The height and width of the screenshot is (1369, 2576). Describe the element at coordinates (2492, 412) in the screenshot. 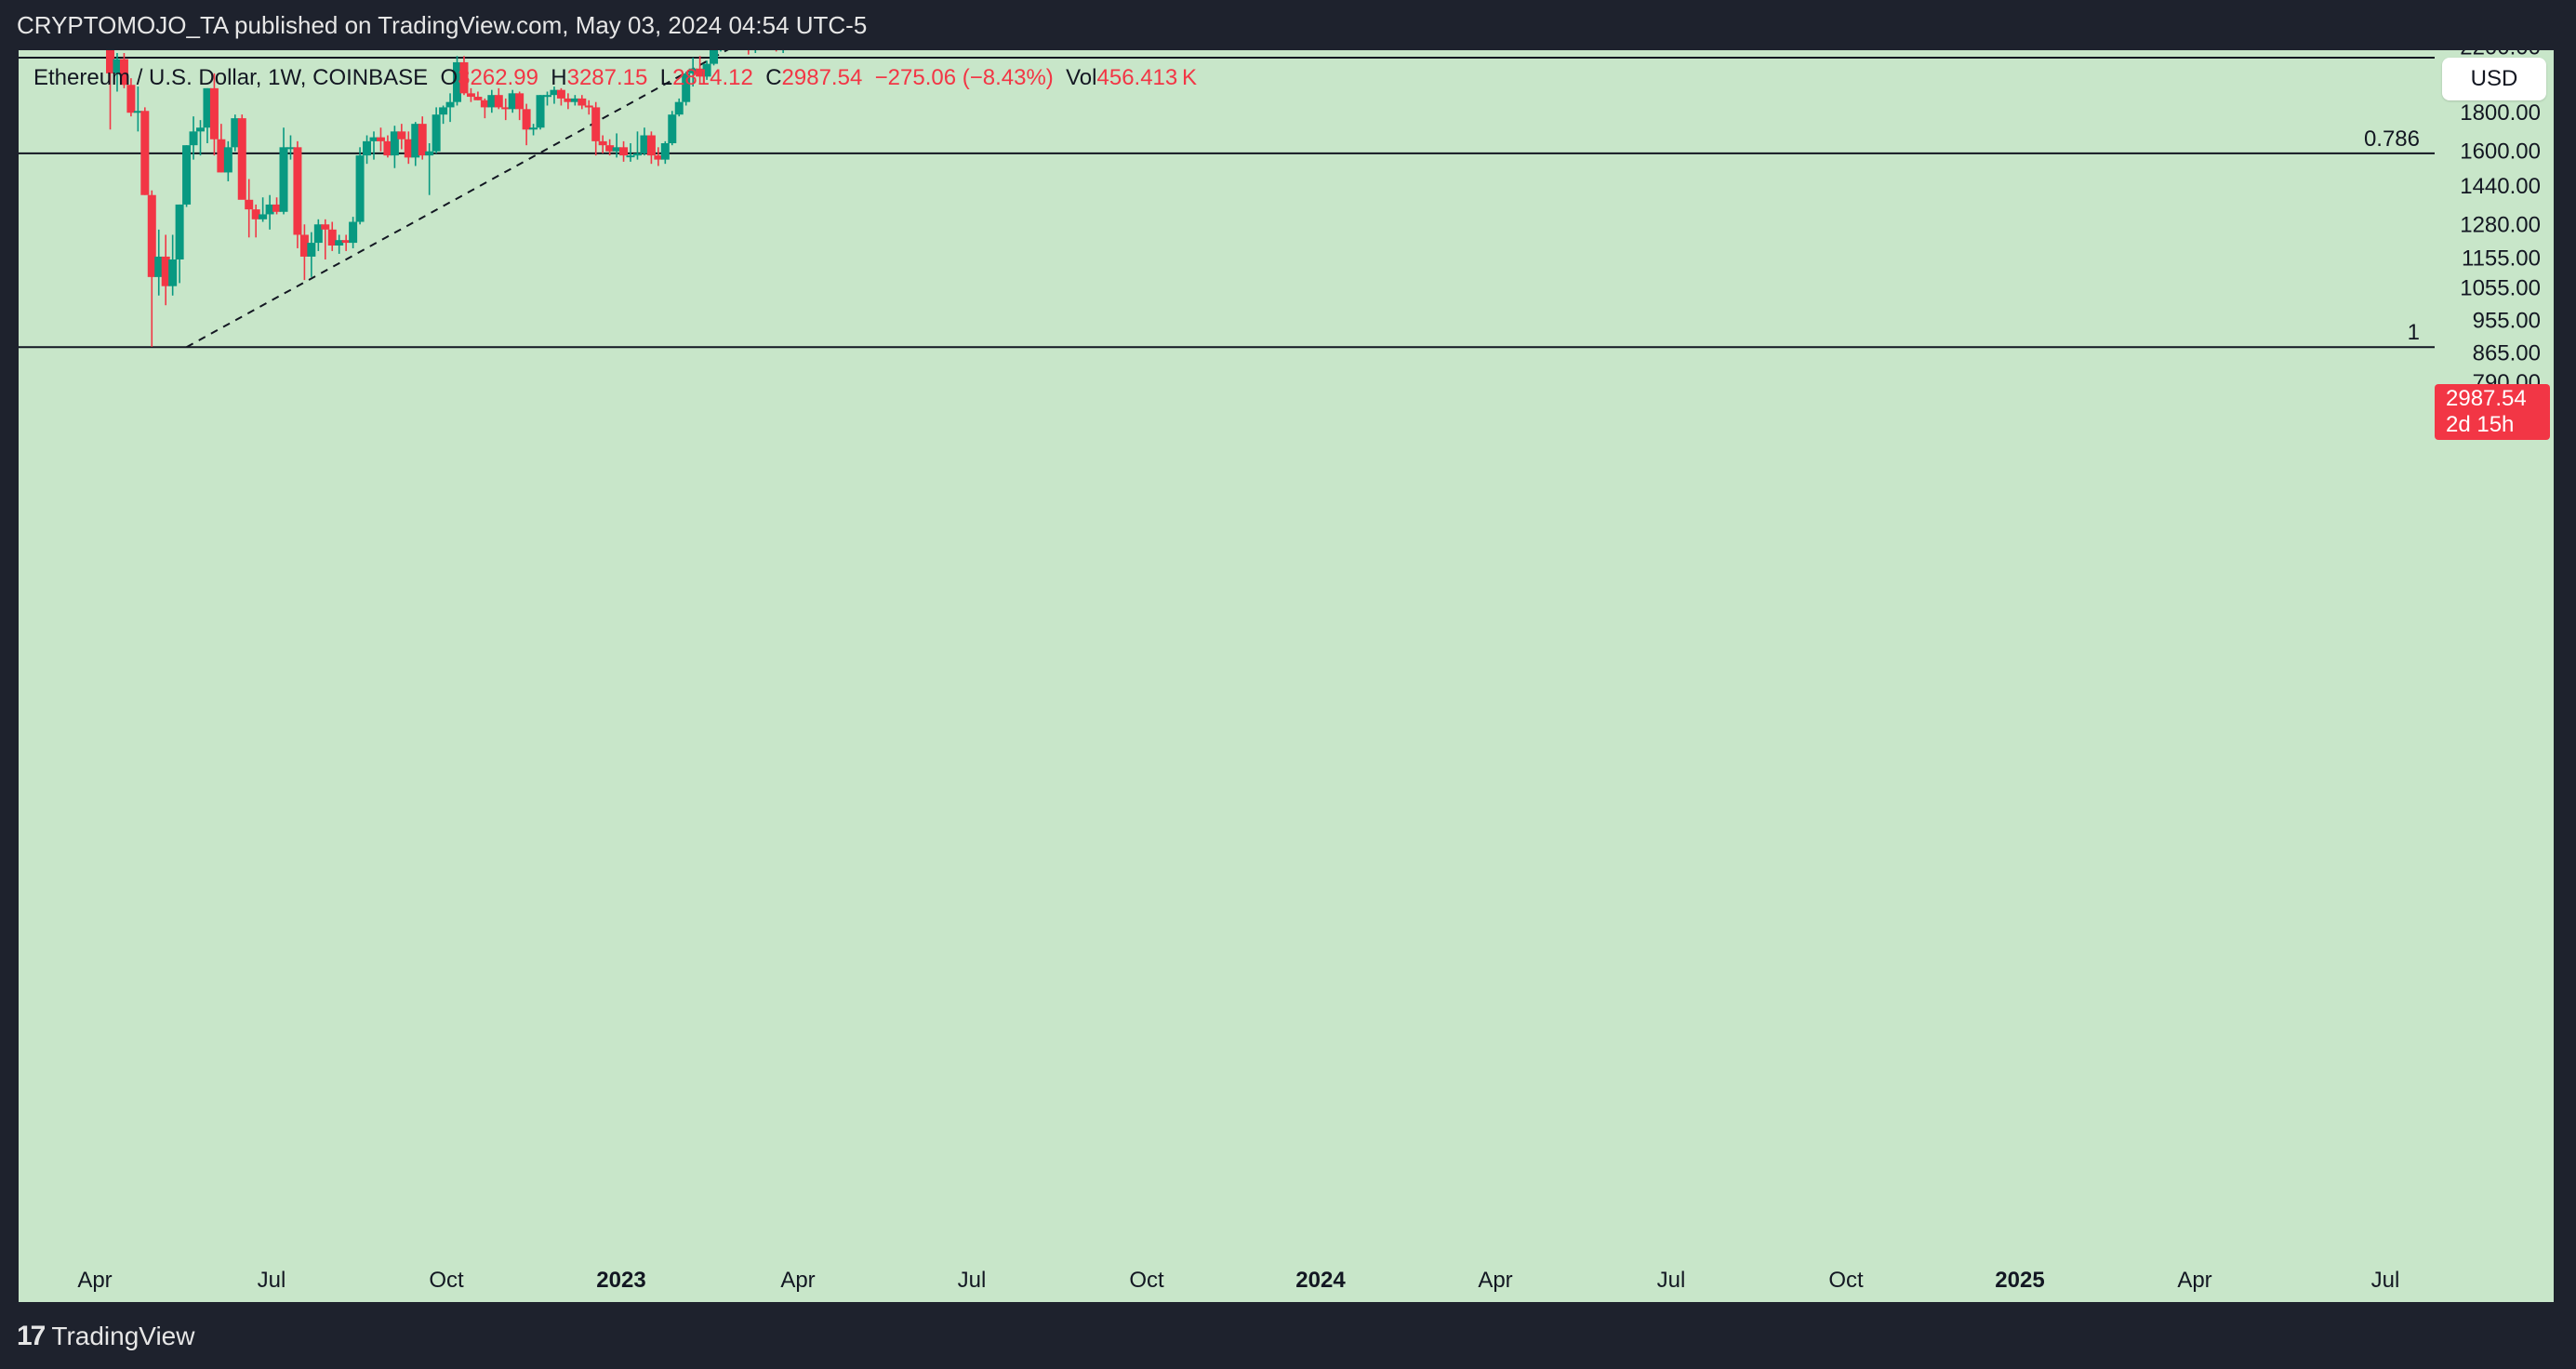

I see `last-price-tag: 2987.54 2d 15h` at that location.